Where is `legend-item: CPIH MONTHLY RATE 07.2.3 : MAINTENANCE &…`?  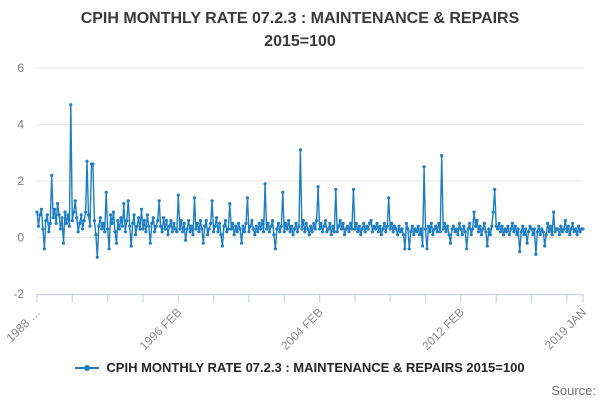 legend-item: CPIH MONTHLY RATE 07.2.3 : MAINTENANCE &… is located at coordinates (300, 367).